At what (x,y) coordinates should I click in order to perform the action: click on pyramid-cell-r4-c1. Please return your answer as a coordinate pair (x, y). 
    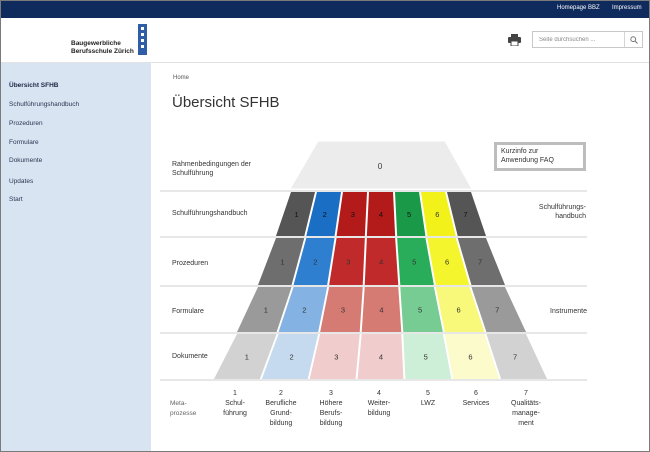
    Looking at the image, I should click on (245, 356).